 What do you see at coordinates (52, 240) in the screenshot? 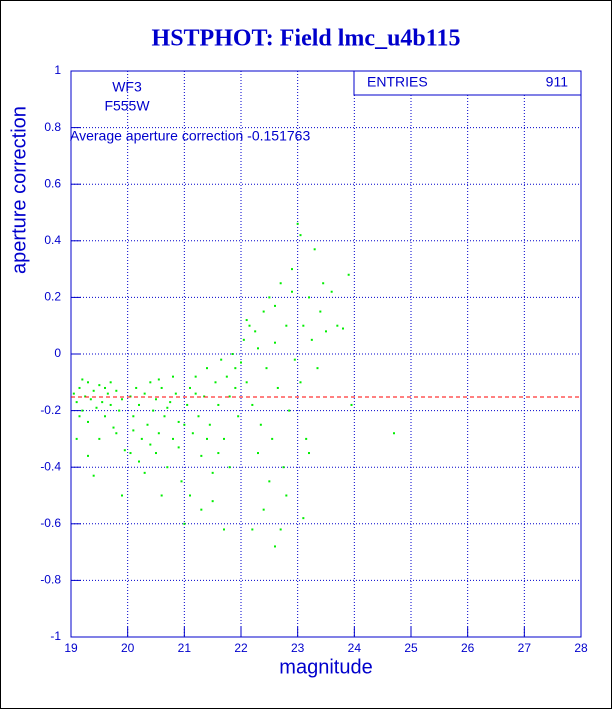
I see `y-tick-label: 0.4` at bounding box center [52, 240].